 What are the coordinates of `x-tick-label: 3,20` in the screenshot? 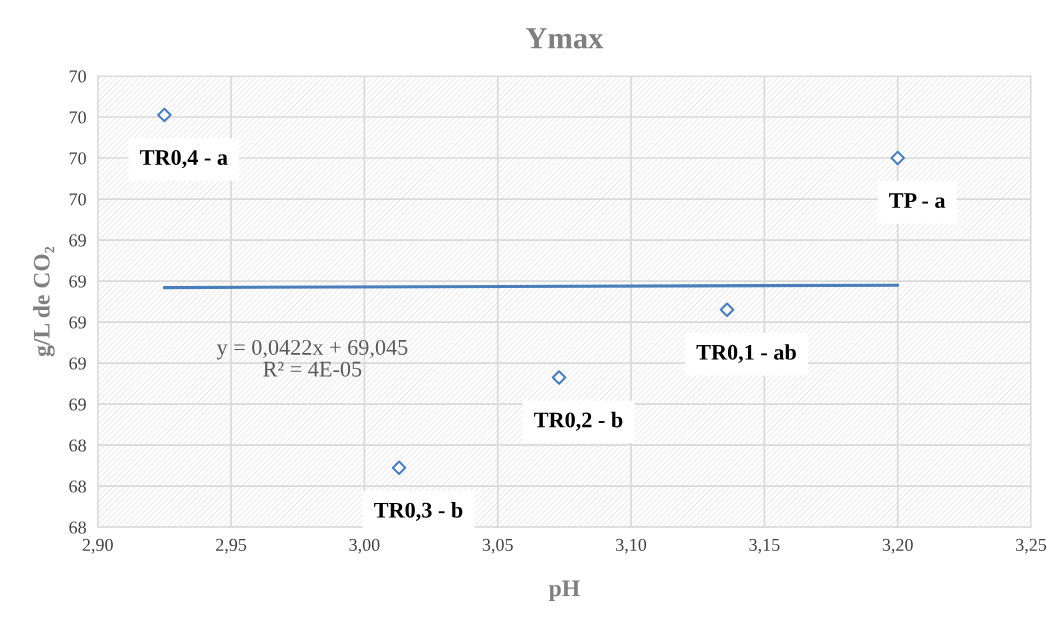 It's located at (897, 546).